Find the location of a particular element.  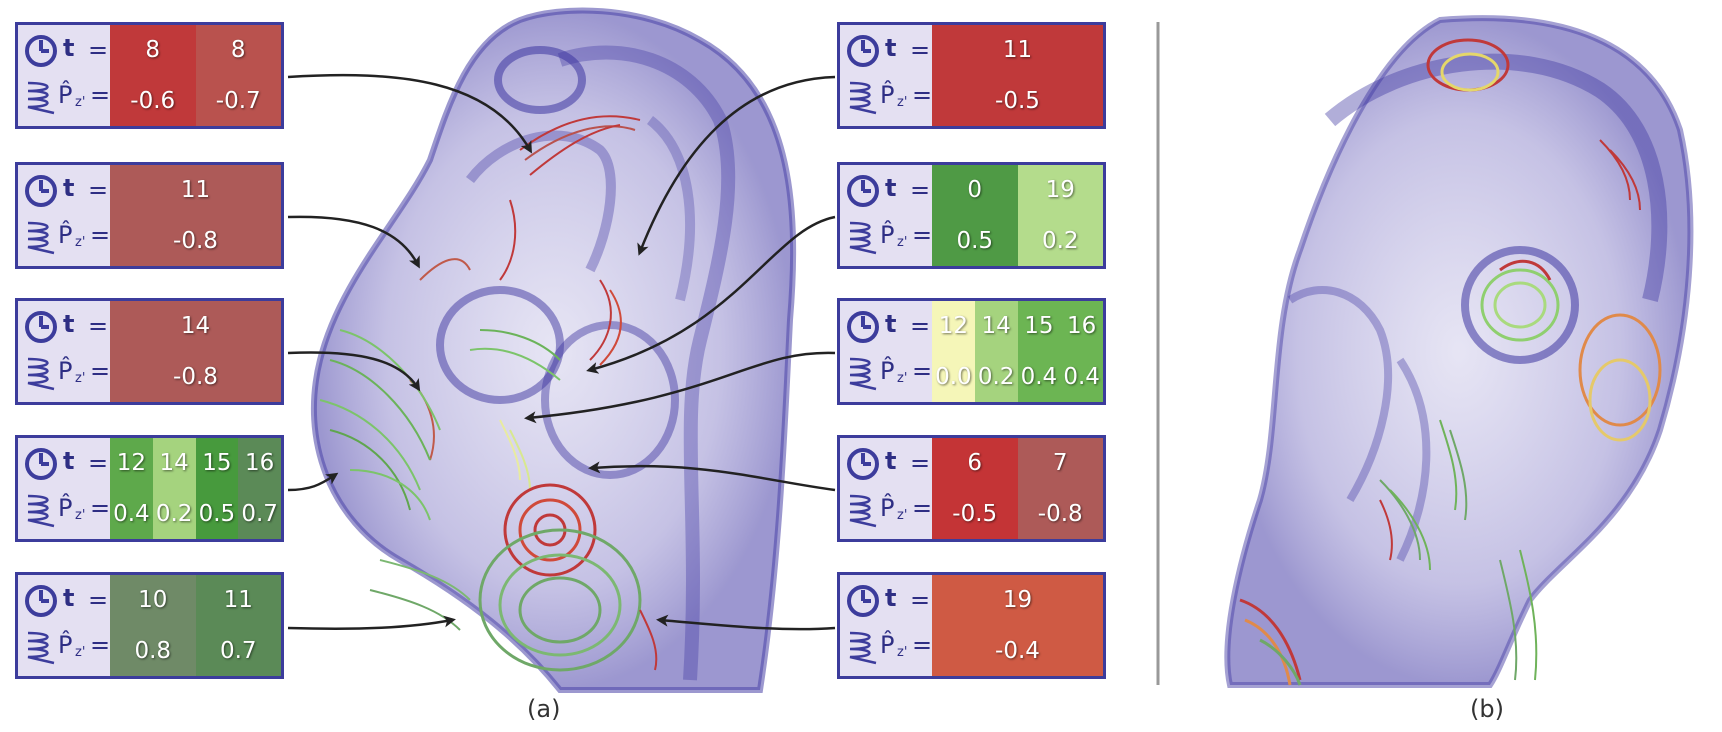

annotation-box-right-2: t = P̂ z' = 0 0.5 19 0.2 is located at coordinates (971, 215).